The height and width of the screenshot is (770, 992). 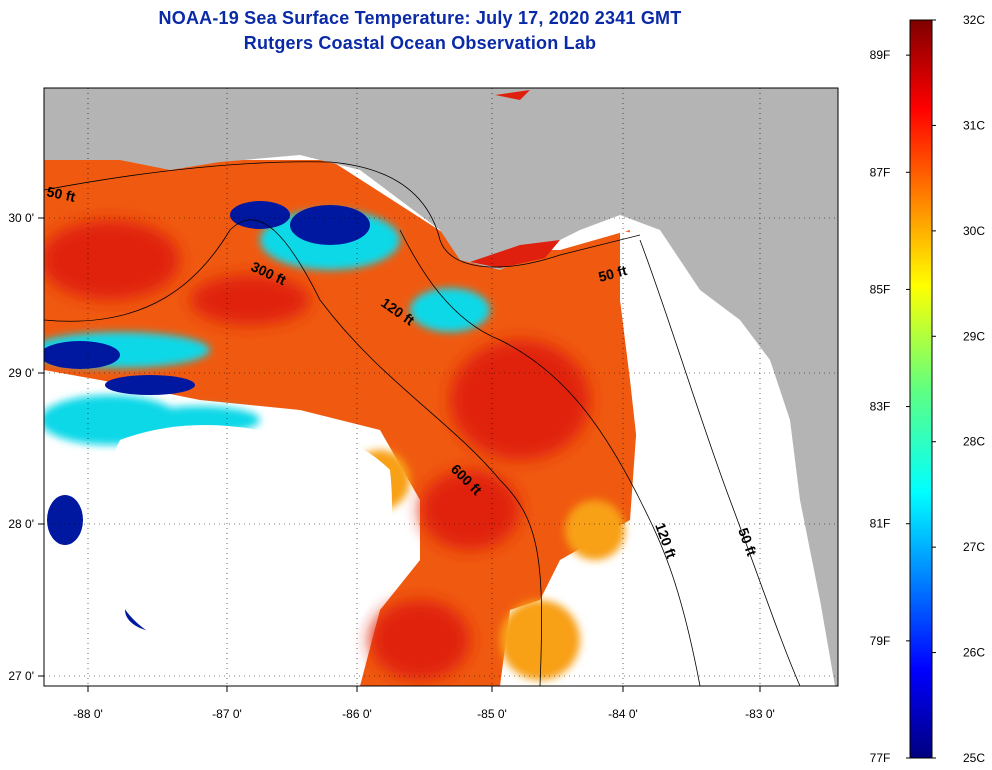 I want to click on fahrenheit-label: 79F, so click(x=880, y=641).